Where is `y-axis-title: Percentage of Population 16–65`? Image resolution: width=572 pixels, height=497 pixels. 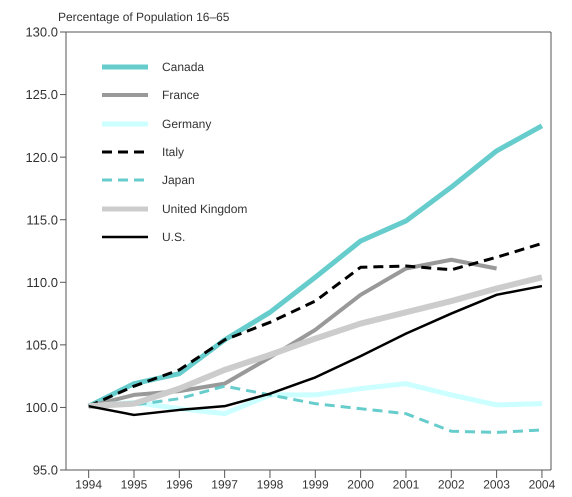
y-axis-title: Percentage of Population 16–65 is located at coordinates (144, 17).